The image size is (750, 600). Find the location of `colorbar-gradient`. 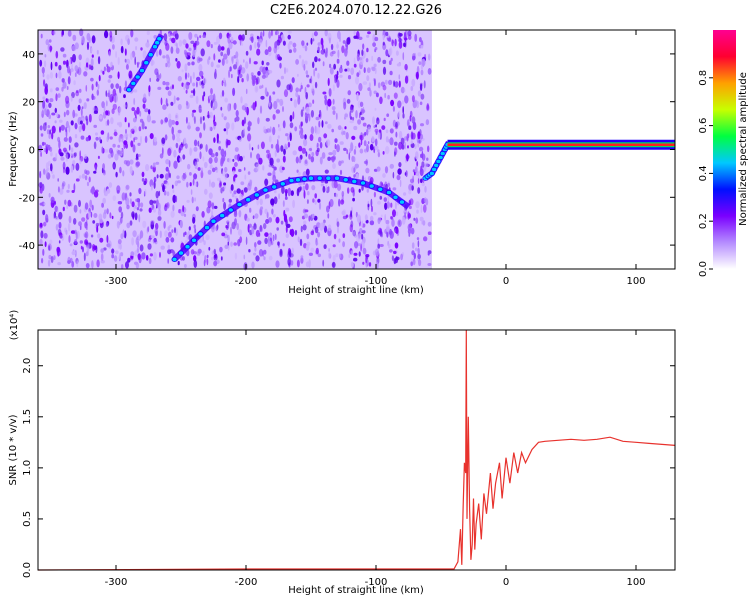

colorbar-gradient is located at coordinates (724, 149).